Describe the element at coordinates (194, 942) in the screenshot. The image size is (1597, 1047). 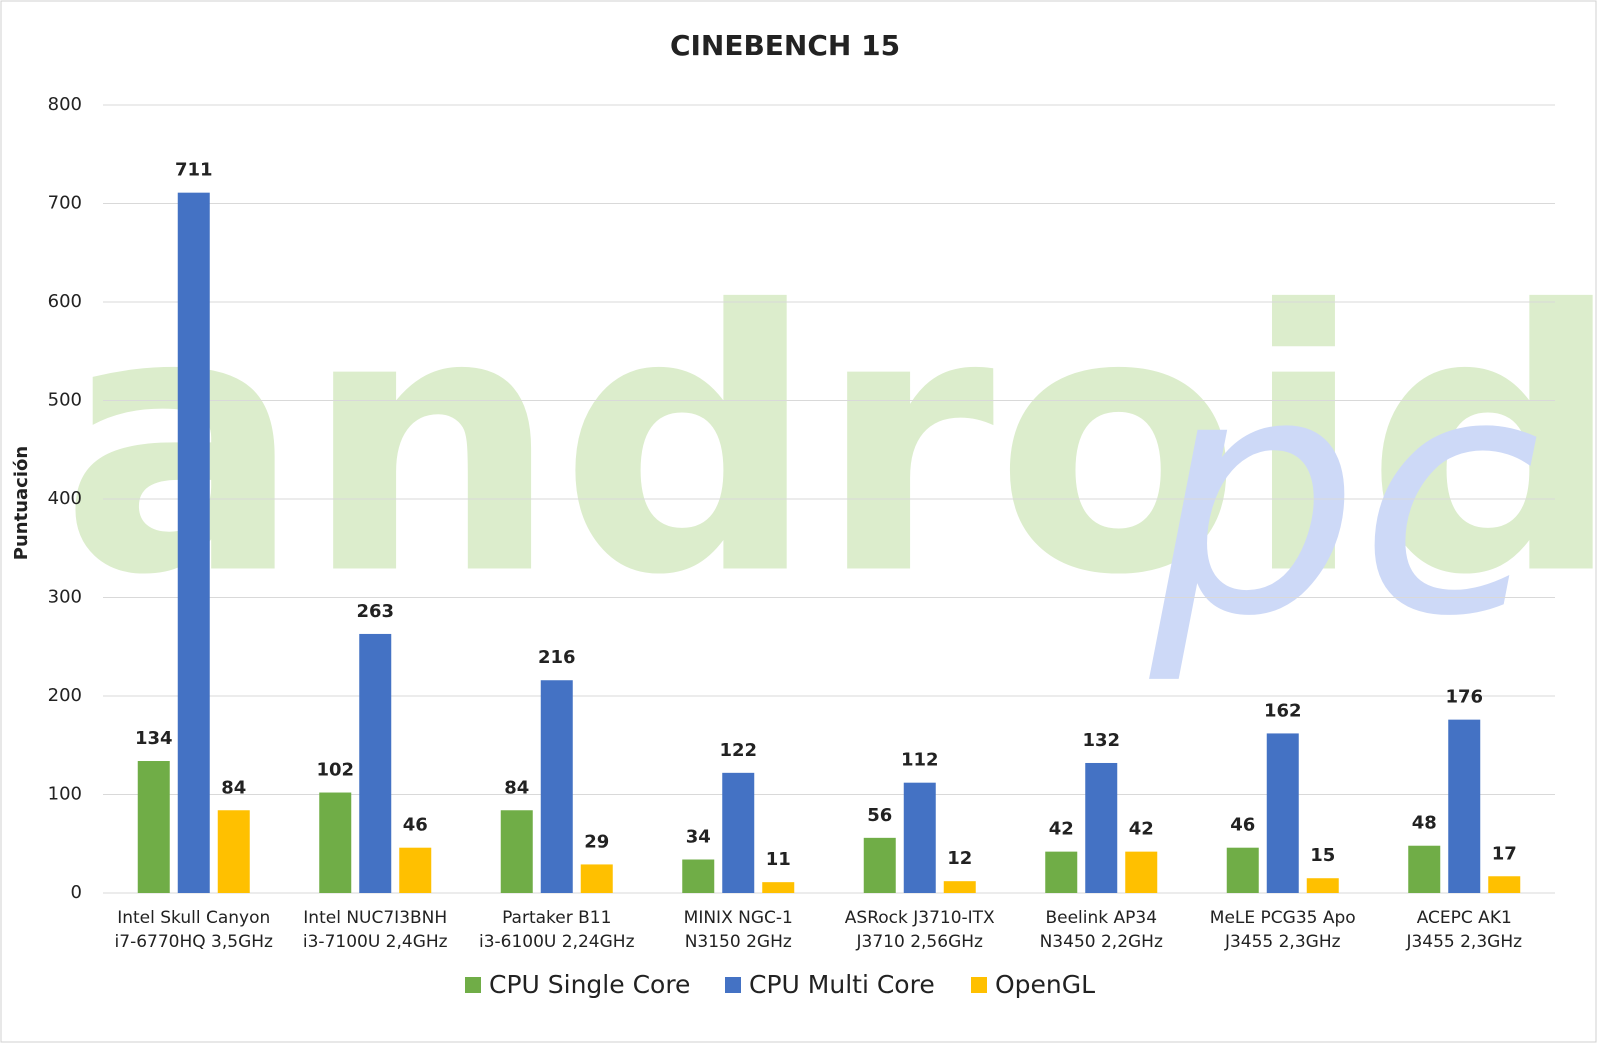
I see `x-tick-label: i7-6770HQ 3,5GHz` at that location.